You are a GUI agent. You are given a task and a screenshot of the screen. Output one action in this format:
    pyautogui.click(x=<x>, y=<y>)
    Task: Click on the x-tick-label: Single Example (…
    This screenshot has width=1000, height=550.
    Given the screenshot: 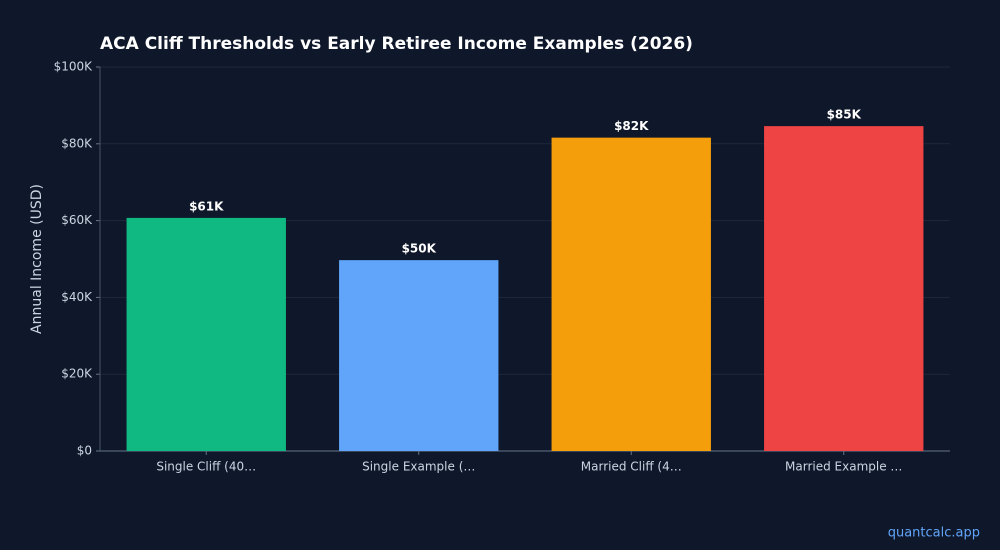 What is the action you would take?
    pyautogui.click(x=418, y=467)
    